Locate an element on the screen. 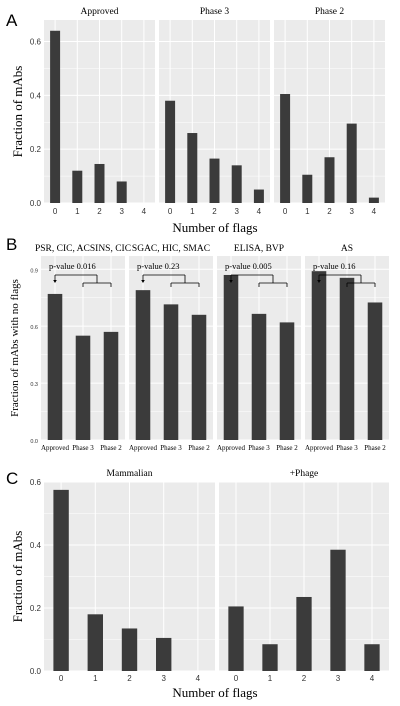 The width and height of the screenshot is (400, 706). panel-c-xtick-label: 1 is located at coordinates (95, 678).